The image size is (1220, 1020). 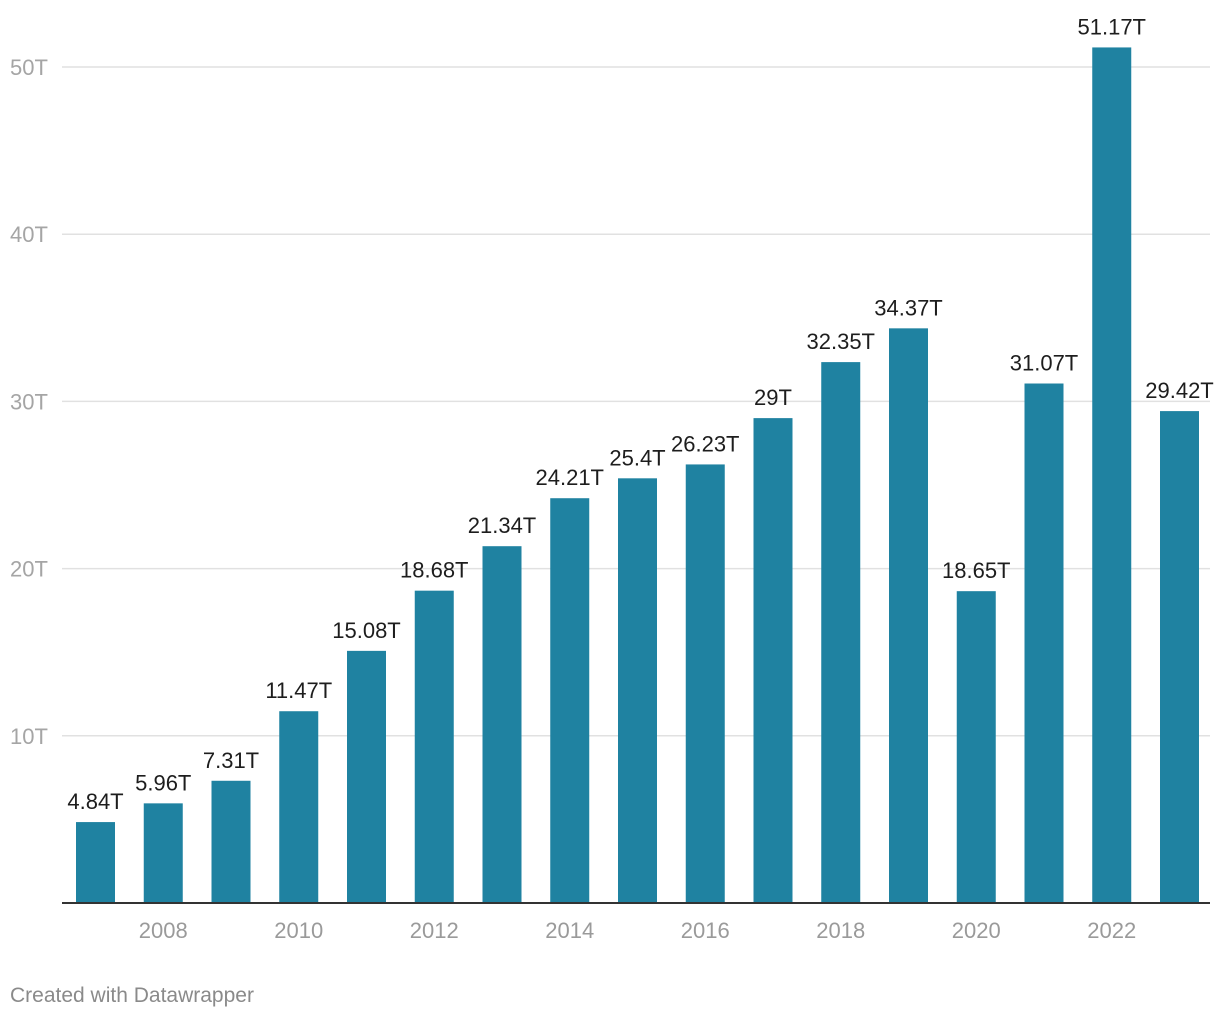 What do you see at coordinates (1112, 26) in the screenshot?
I see `value-label-2022: 51.17T` at bounding box center [1112, 26].